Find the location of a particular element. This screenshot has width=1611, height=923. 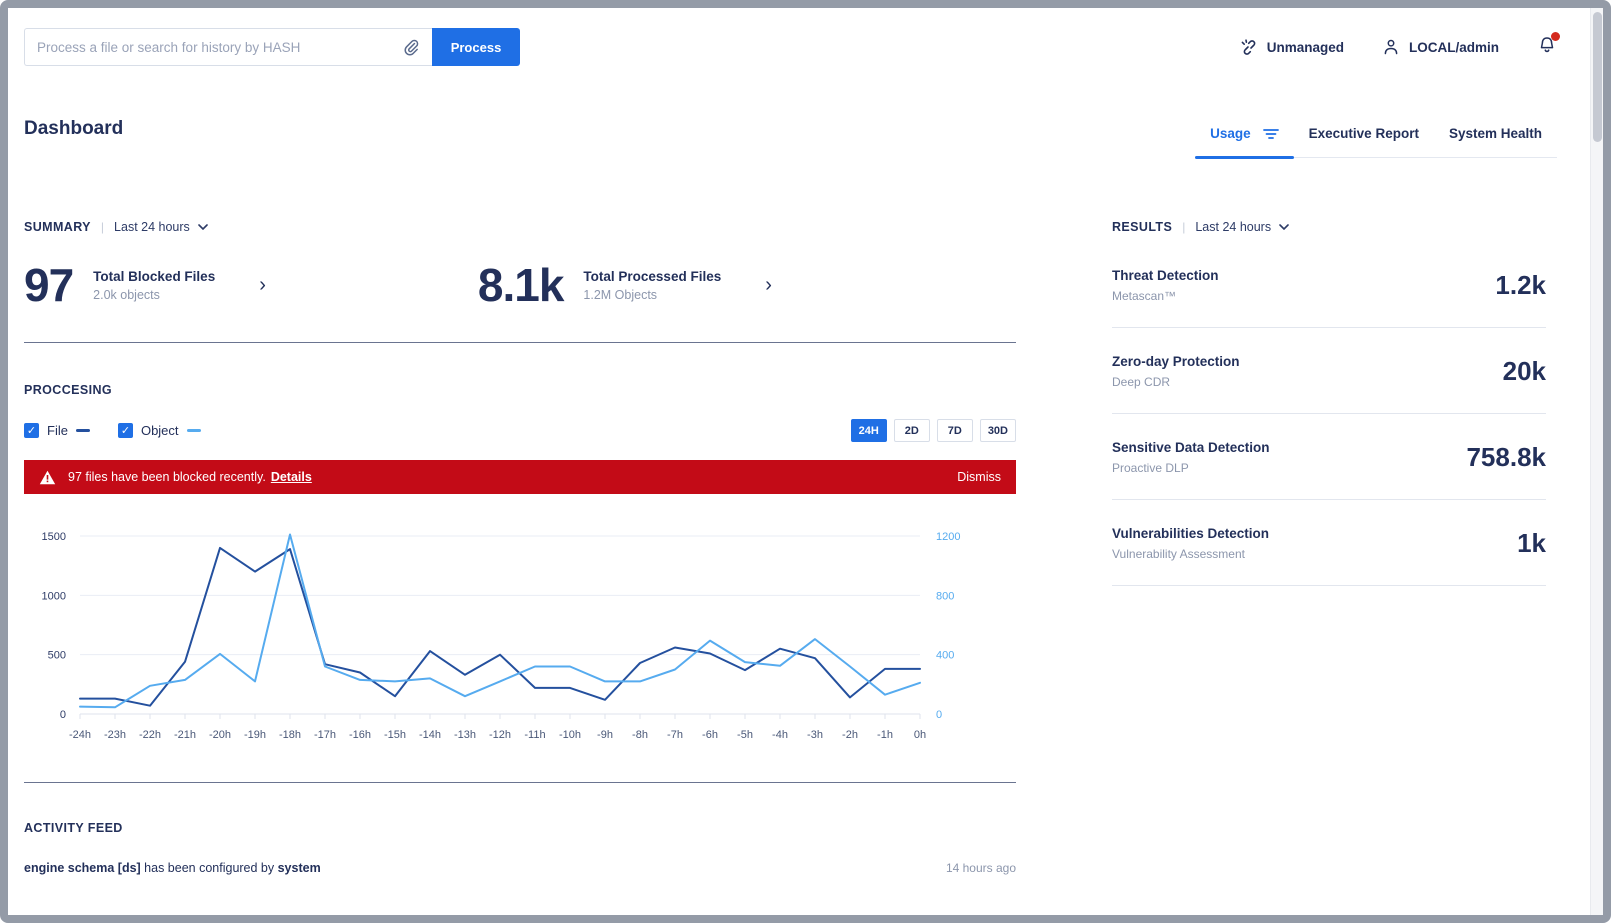

result-title: Vulnerabilities Detection is located at coordinates (1191, 533).